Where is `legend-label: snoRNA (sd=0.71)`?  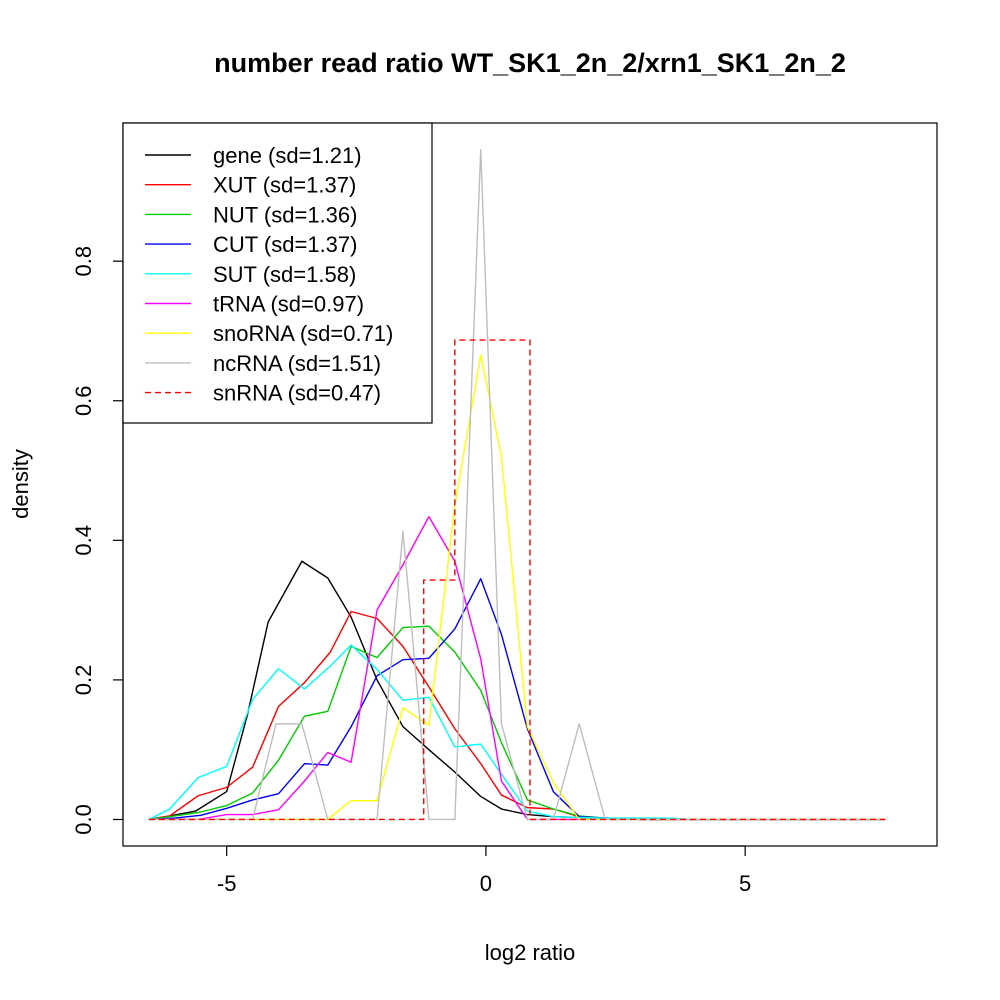
legend-label: snoRNA (sd=0.71) is located at coordinates (303, 333).